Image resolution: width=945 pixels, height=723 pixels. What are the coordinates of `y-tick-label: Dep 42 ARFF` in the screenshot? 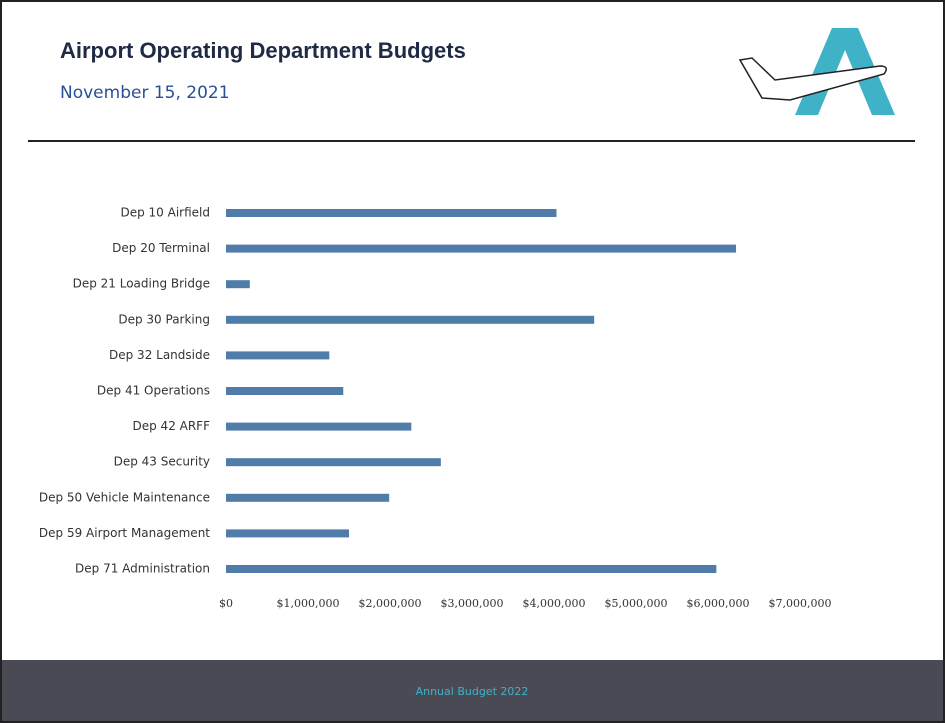 It's located at (172, 426).